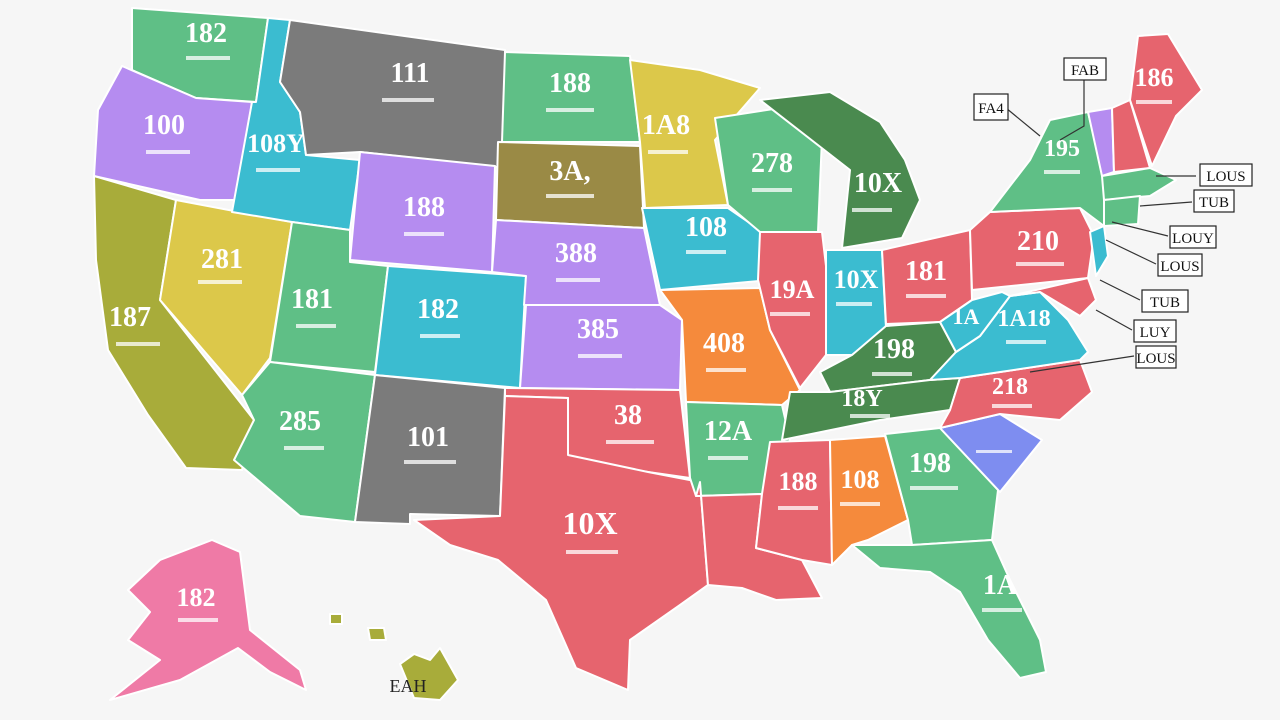  I want to click on state-nc: 218, so click(1016, 394).